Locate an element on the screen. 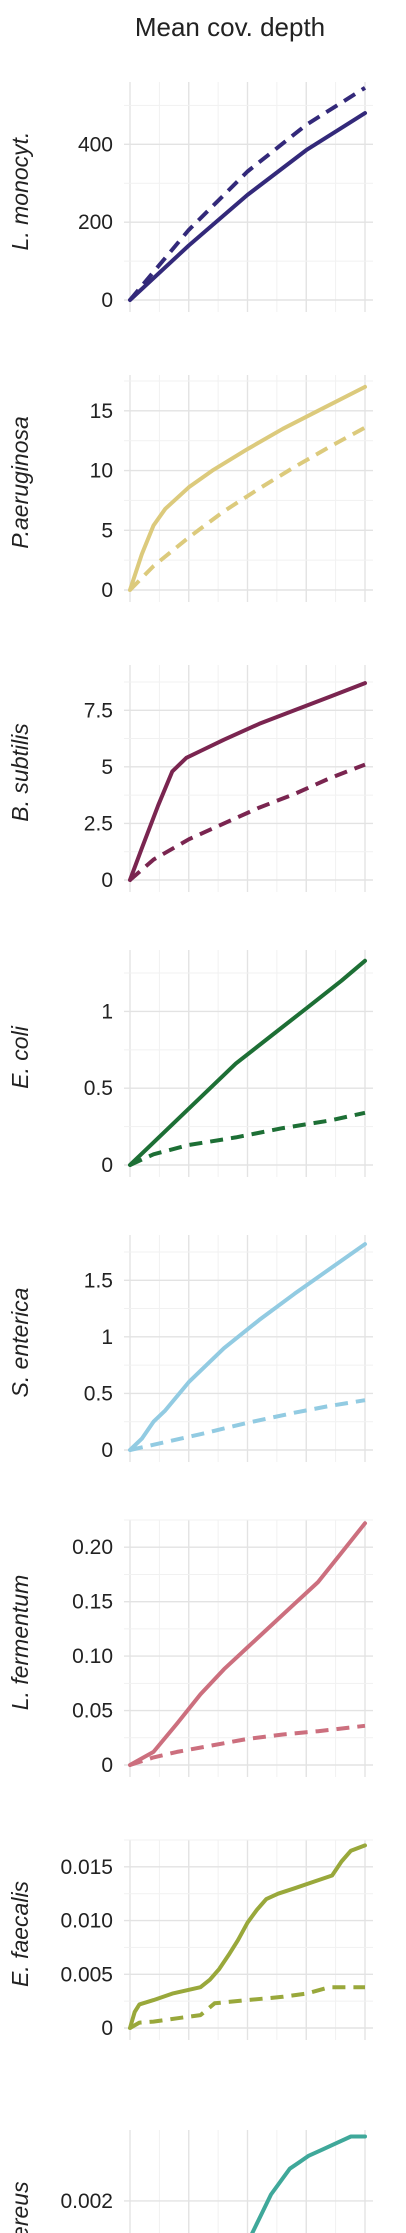 This screenshot has height=2233, width=406. y-axis-label: L. monocyt. is located at coordinates (20, 191).